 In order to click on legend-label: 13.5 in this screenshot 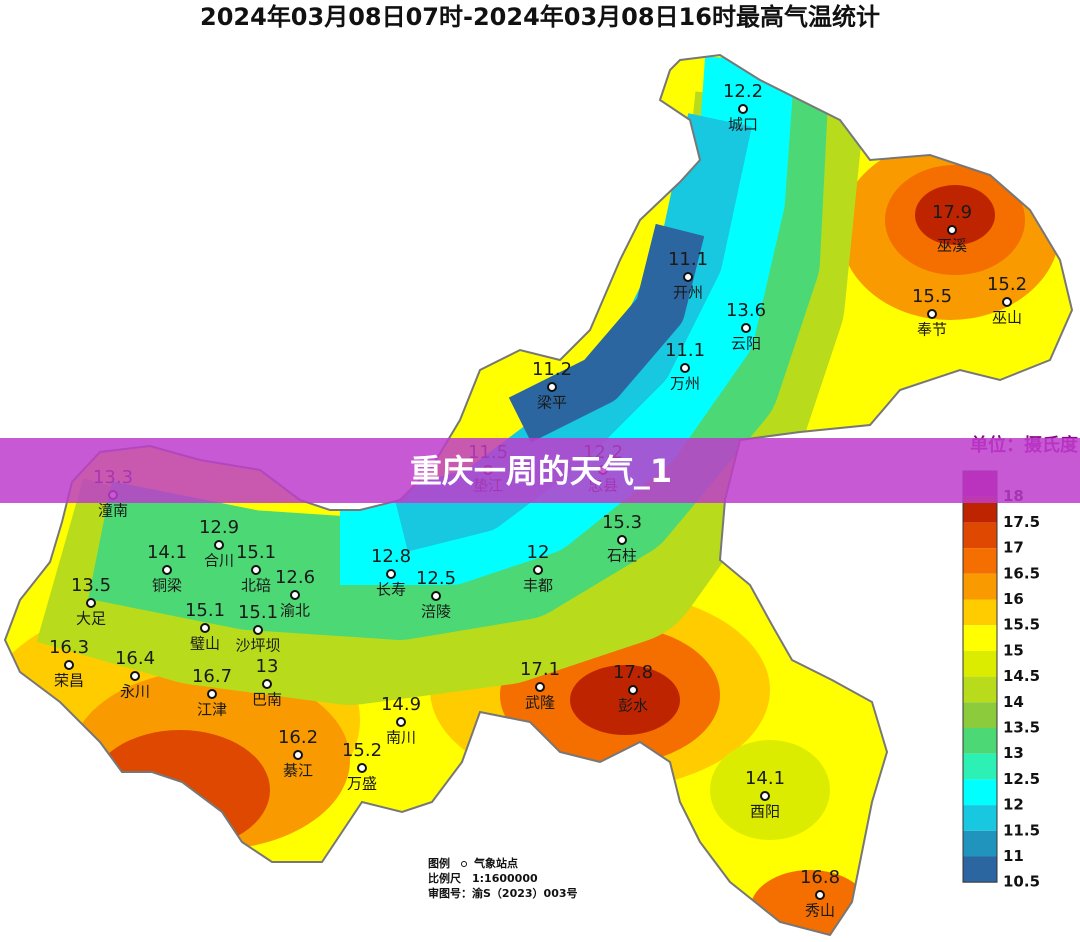, I will do `click(1021, 728)`.